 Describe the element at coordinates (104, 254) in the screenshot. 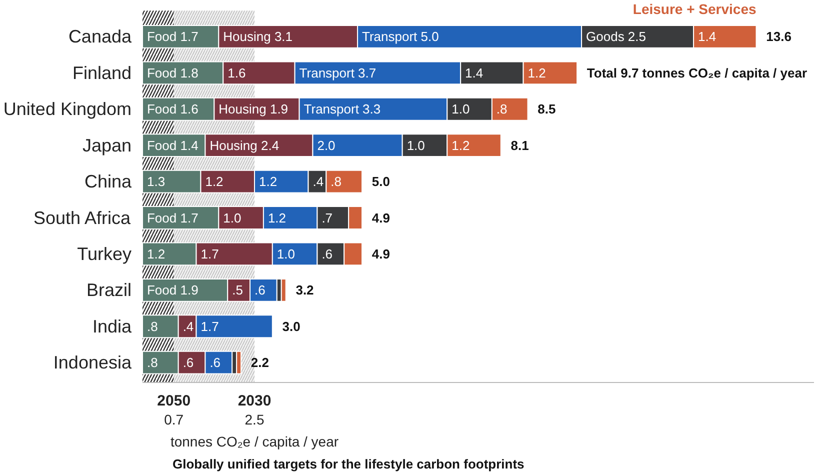

I see `y-tick-label: Turkey` at that location.